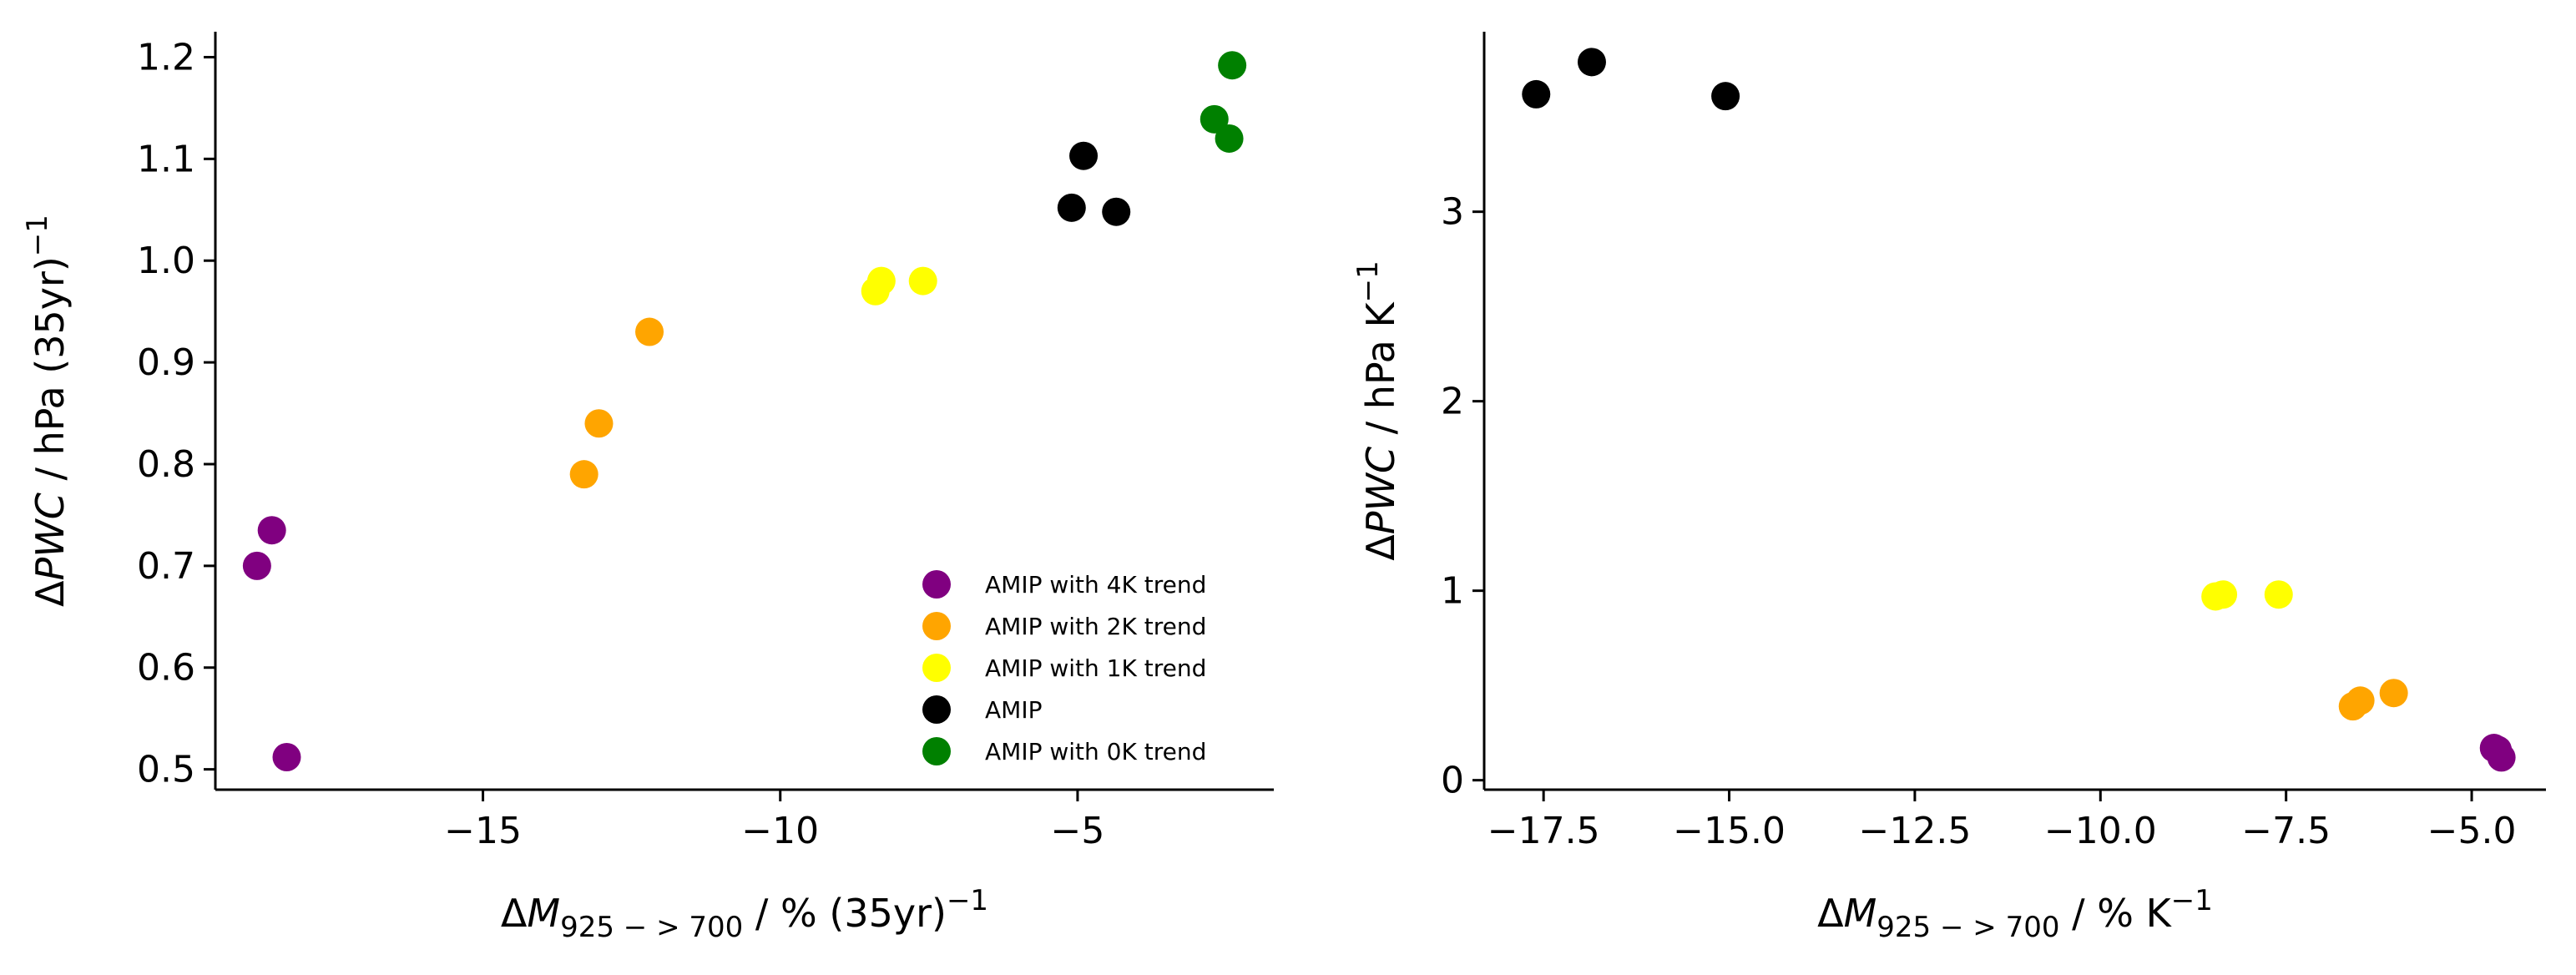  I want to click on legend-entry: AMIP with 2K trend, so click(1095, 627).